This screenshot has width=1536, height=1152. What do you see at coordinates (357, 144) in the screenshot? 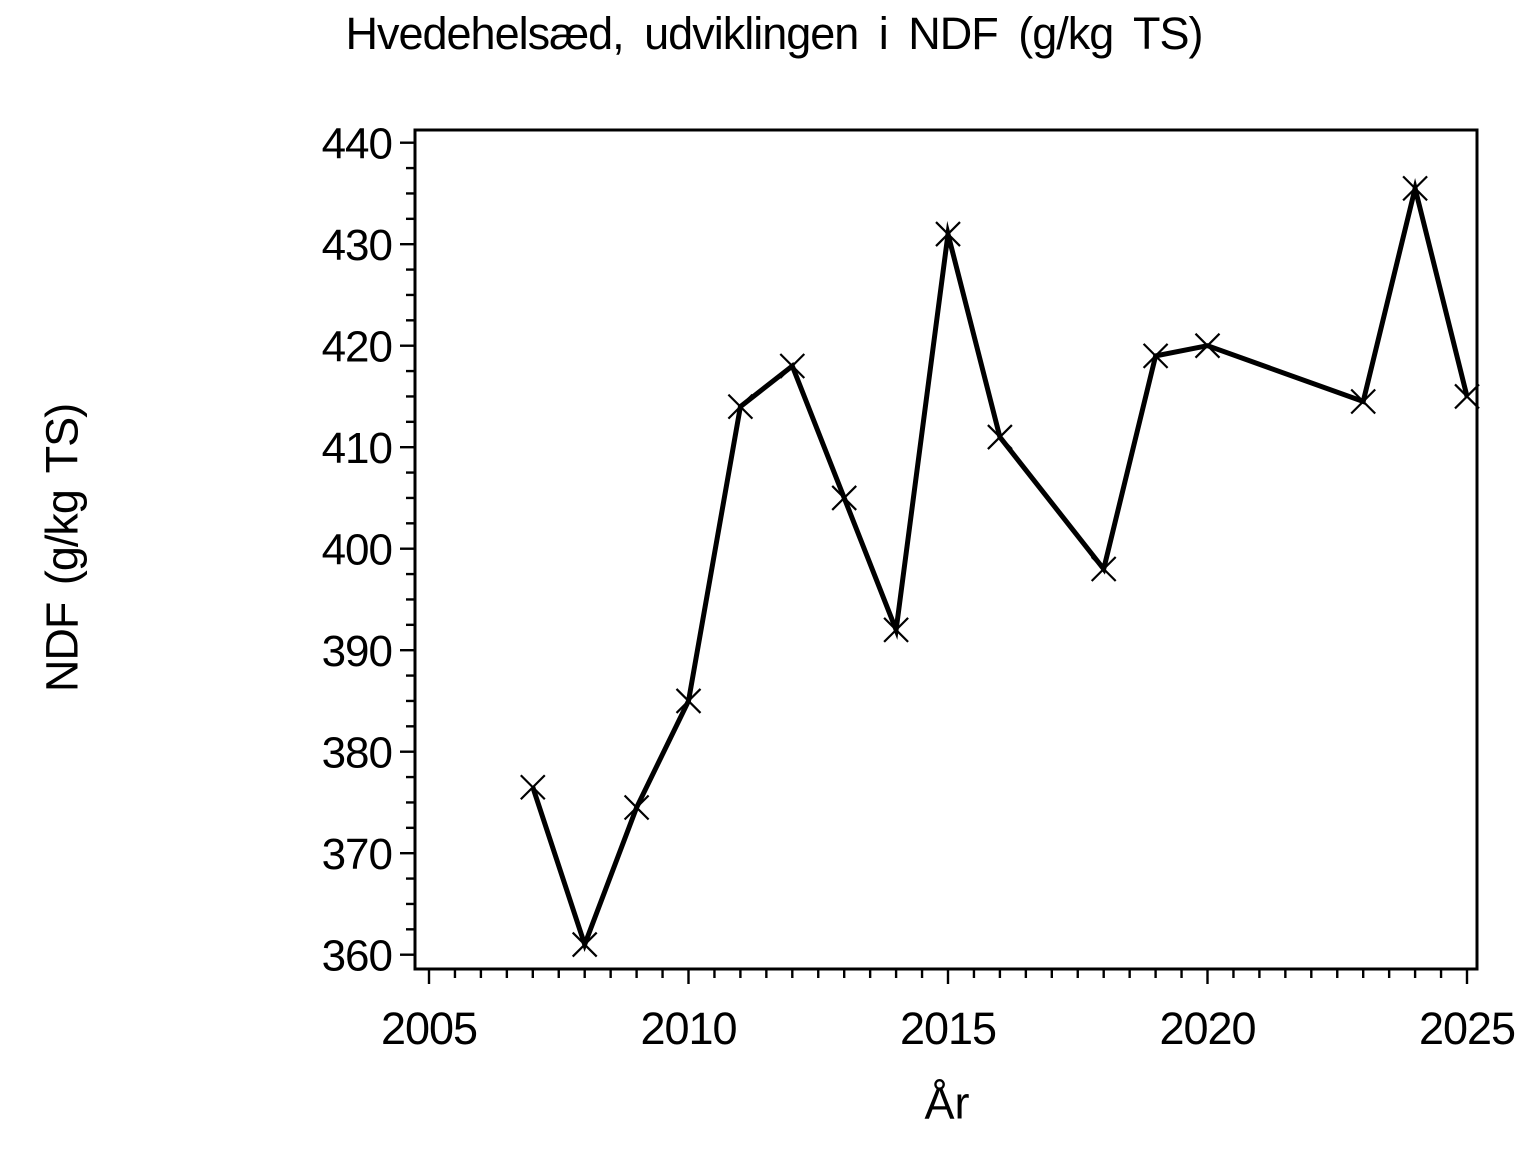
I see `y-tick-label: 440` at bounding box center [357, 144].